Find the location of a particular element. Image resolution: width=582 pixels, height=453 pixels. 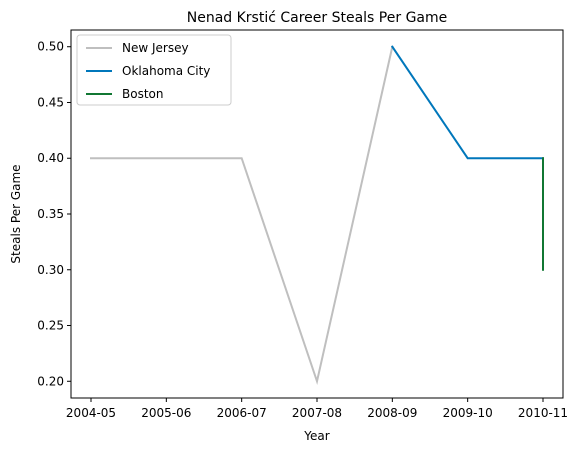

y-tick-label: 0.35 is located at coordinates (50, 214).